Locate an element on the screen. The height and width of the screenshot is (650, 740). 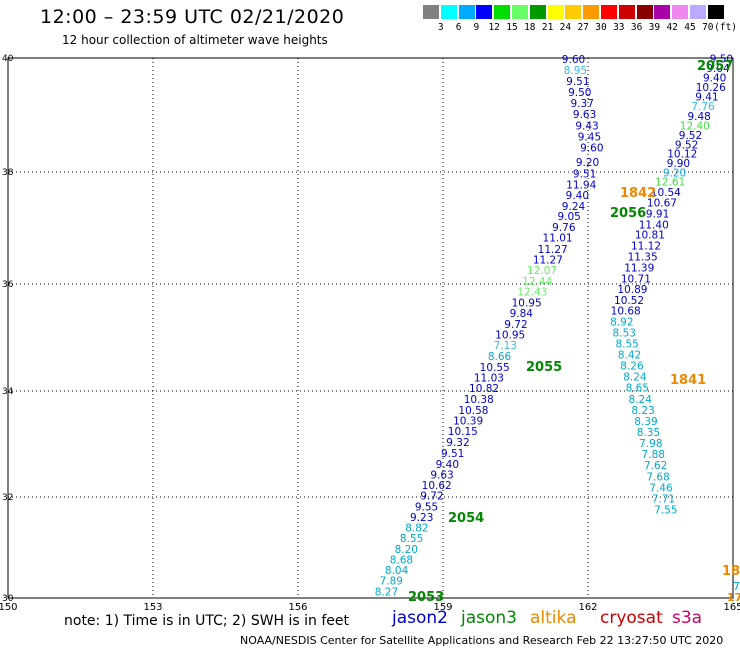
wave-height-value: 10.58 is located at coordinates (473, 411).